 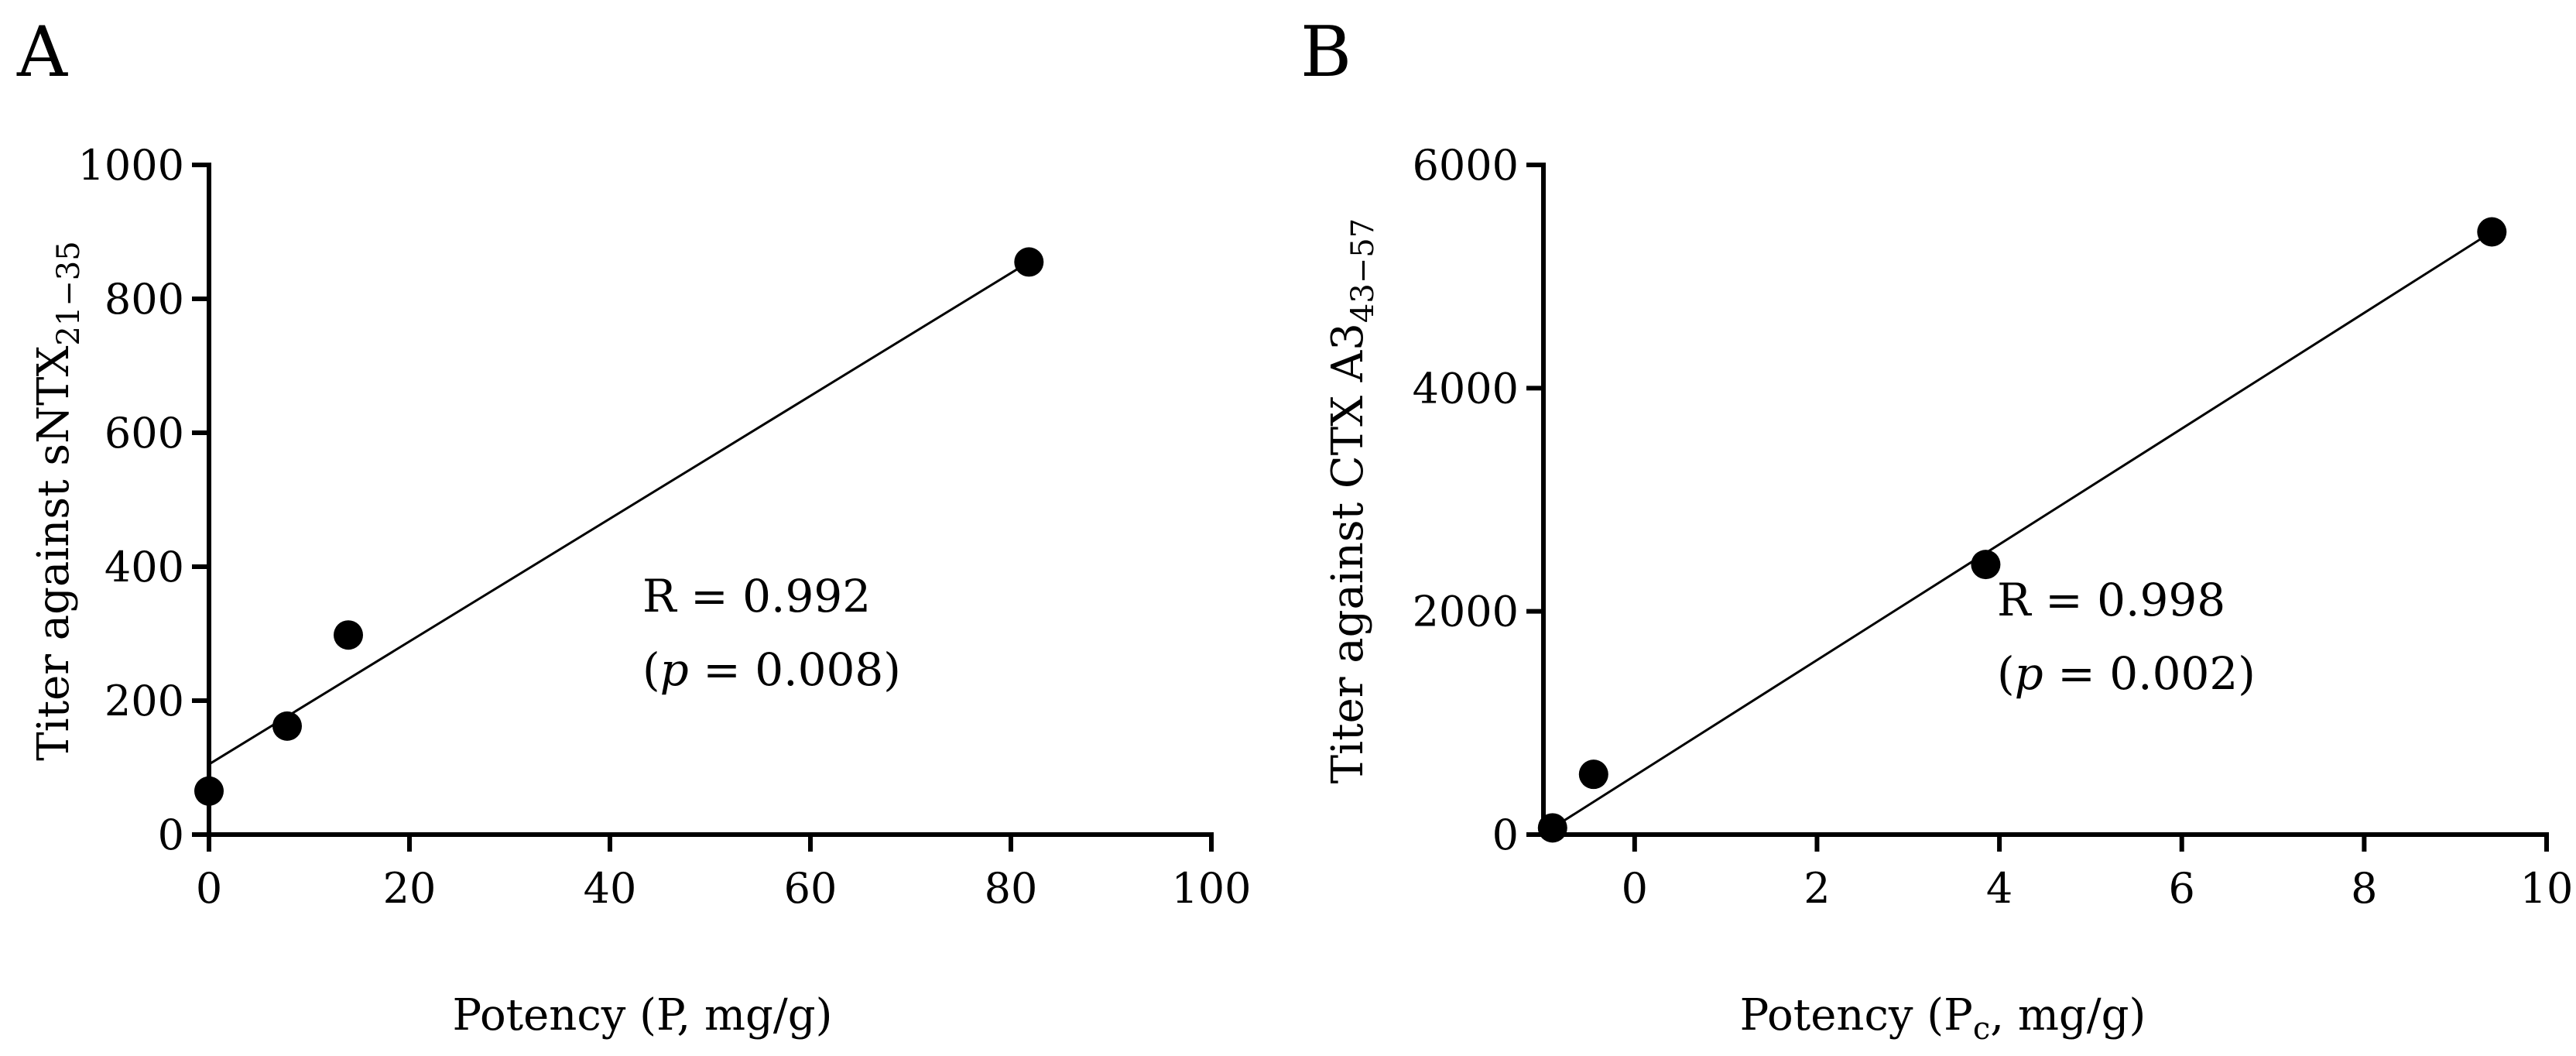 I want to click on panel-b-letter: B, so click(x=1325, y=52).